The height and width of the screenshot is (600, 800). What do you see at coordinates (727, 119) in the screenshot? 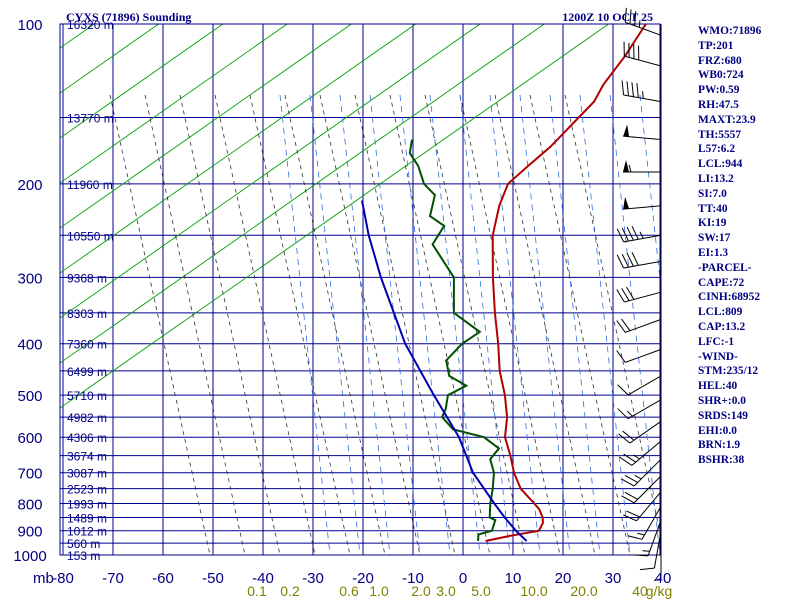
I see `index-item: MAXT:23.9` at bounding box center [727, 119].